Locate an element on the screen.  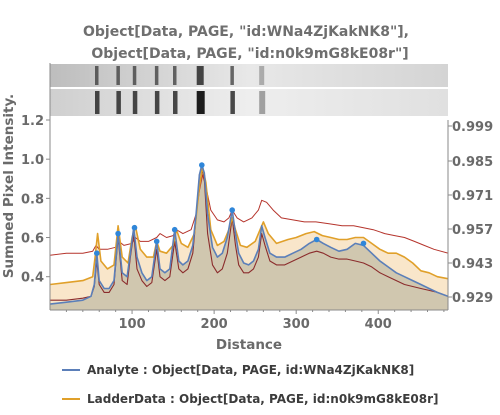
y-tick-label-right: 0.957 is located at coordinates (472, 230).